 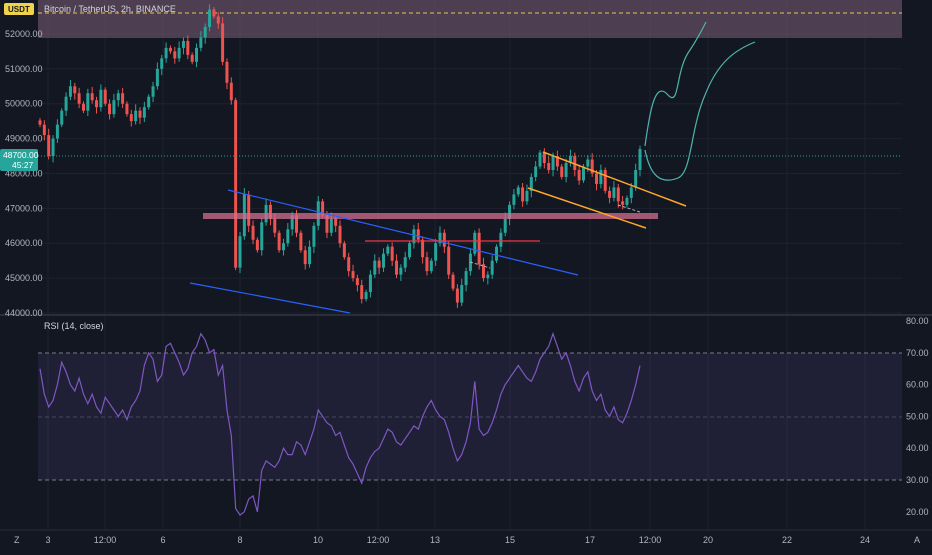 I want to click on time-axis: 3 12:00 6 8 10 12:00 13 15 17 12:00 20 22 24, so click(x=457, y=540).